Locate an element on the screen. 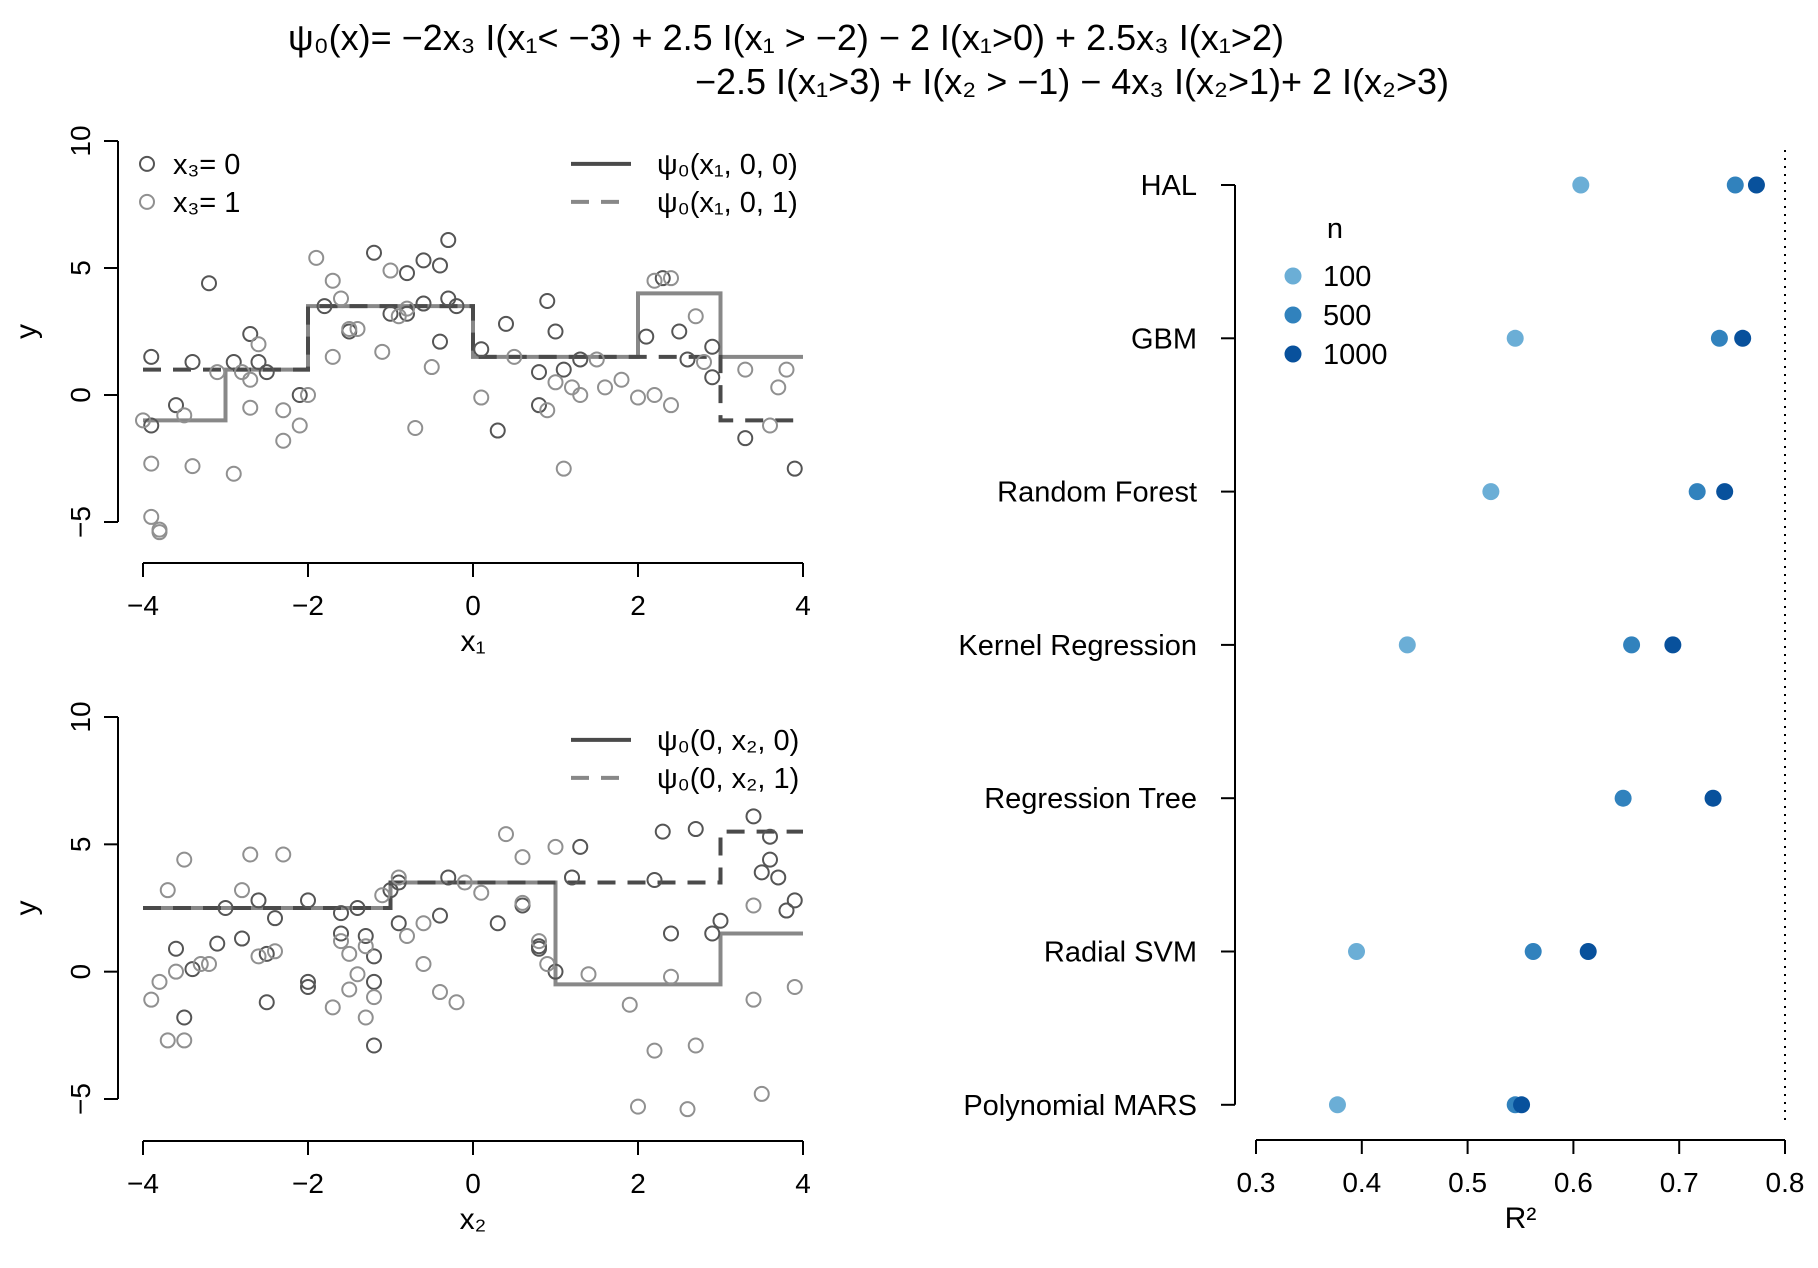 This screenshot has width=1818, height=1268. right-legend-marker-n1000 is located at coordinates (1293, 354).